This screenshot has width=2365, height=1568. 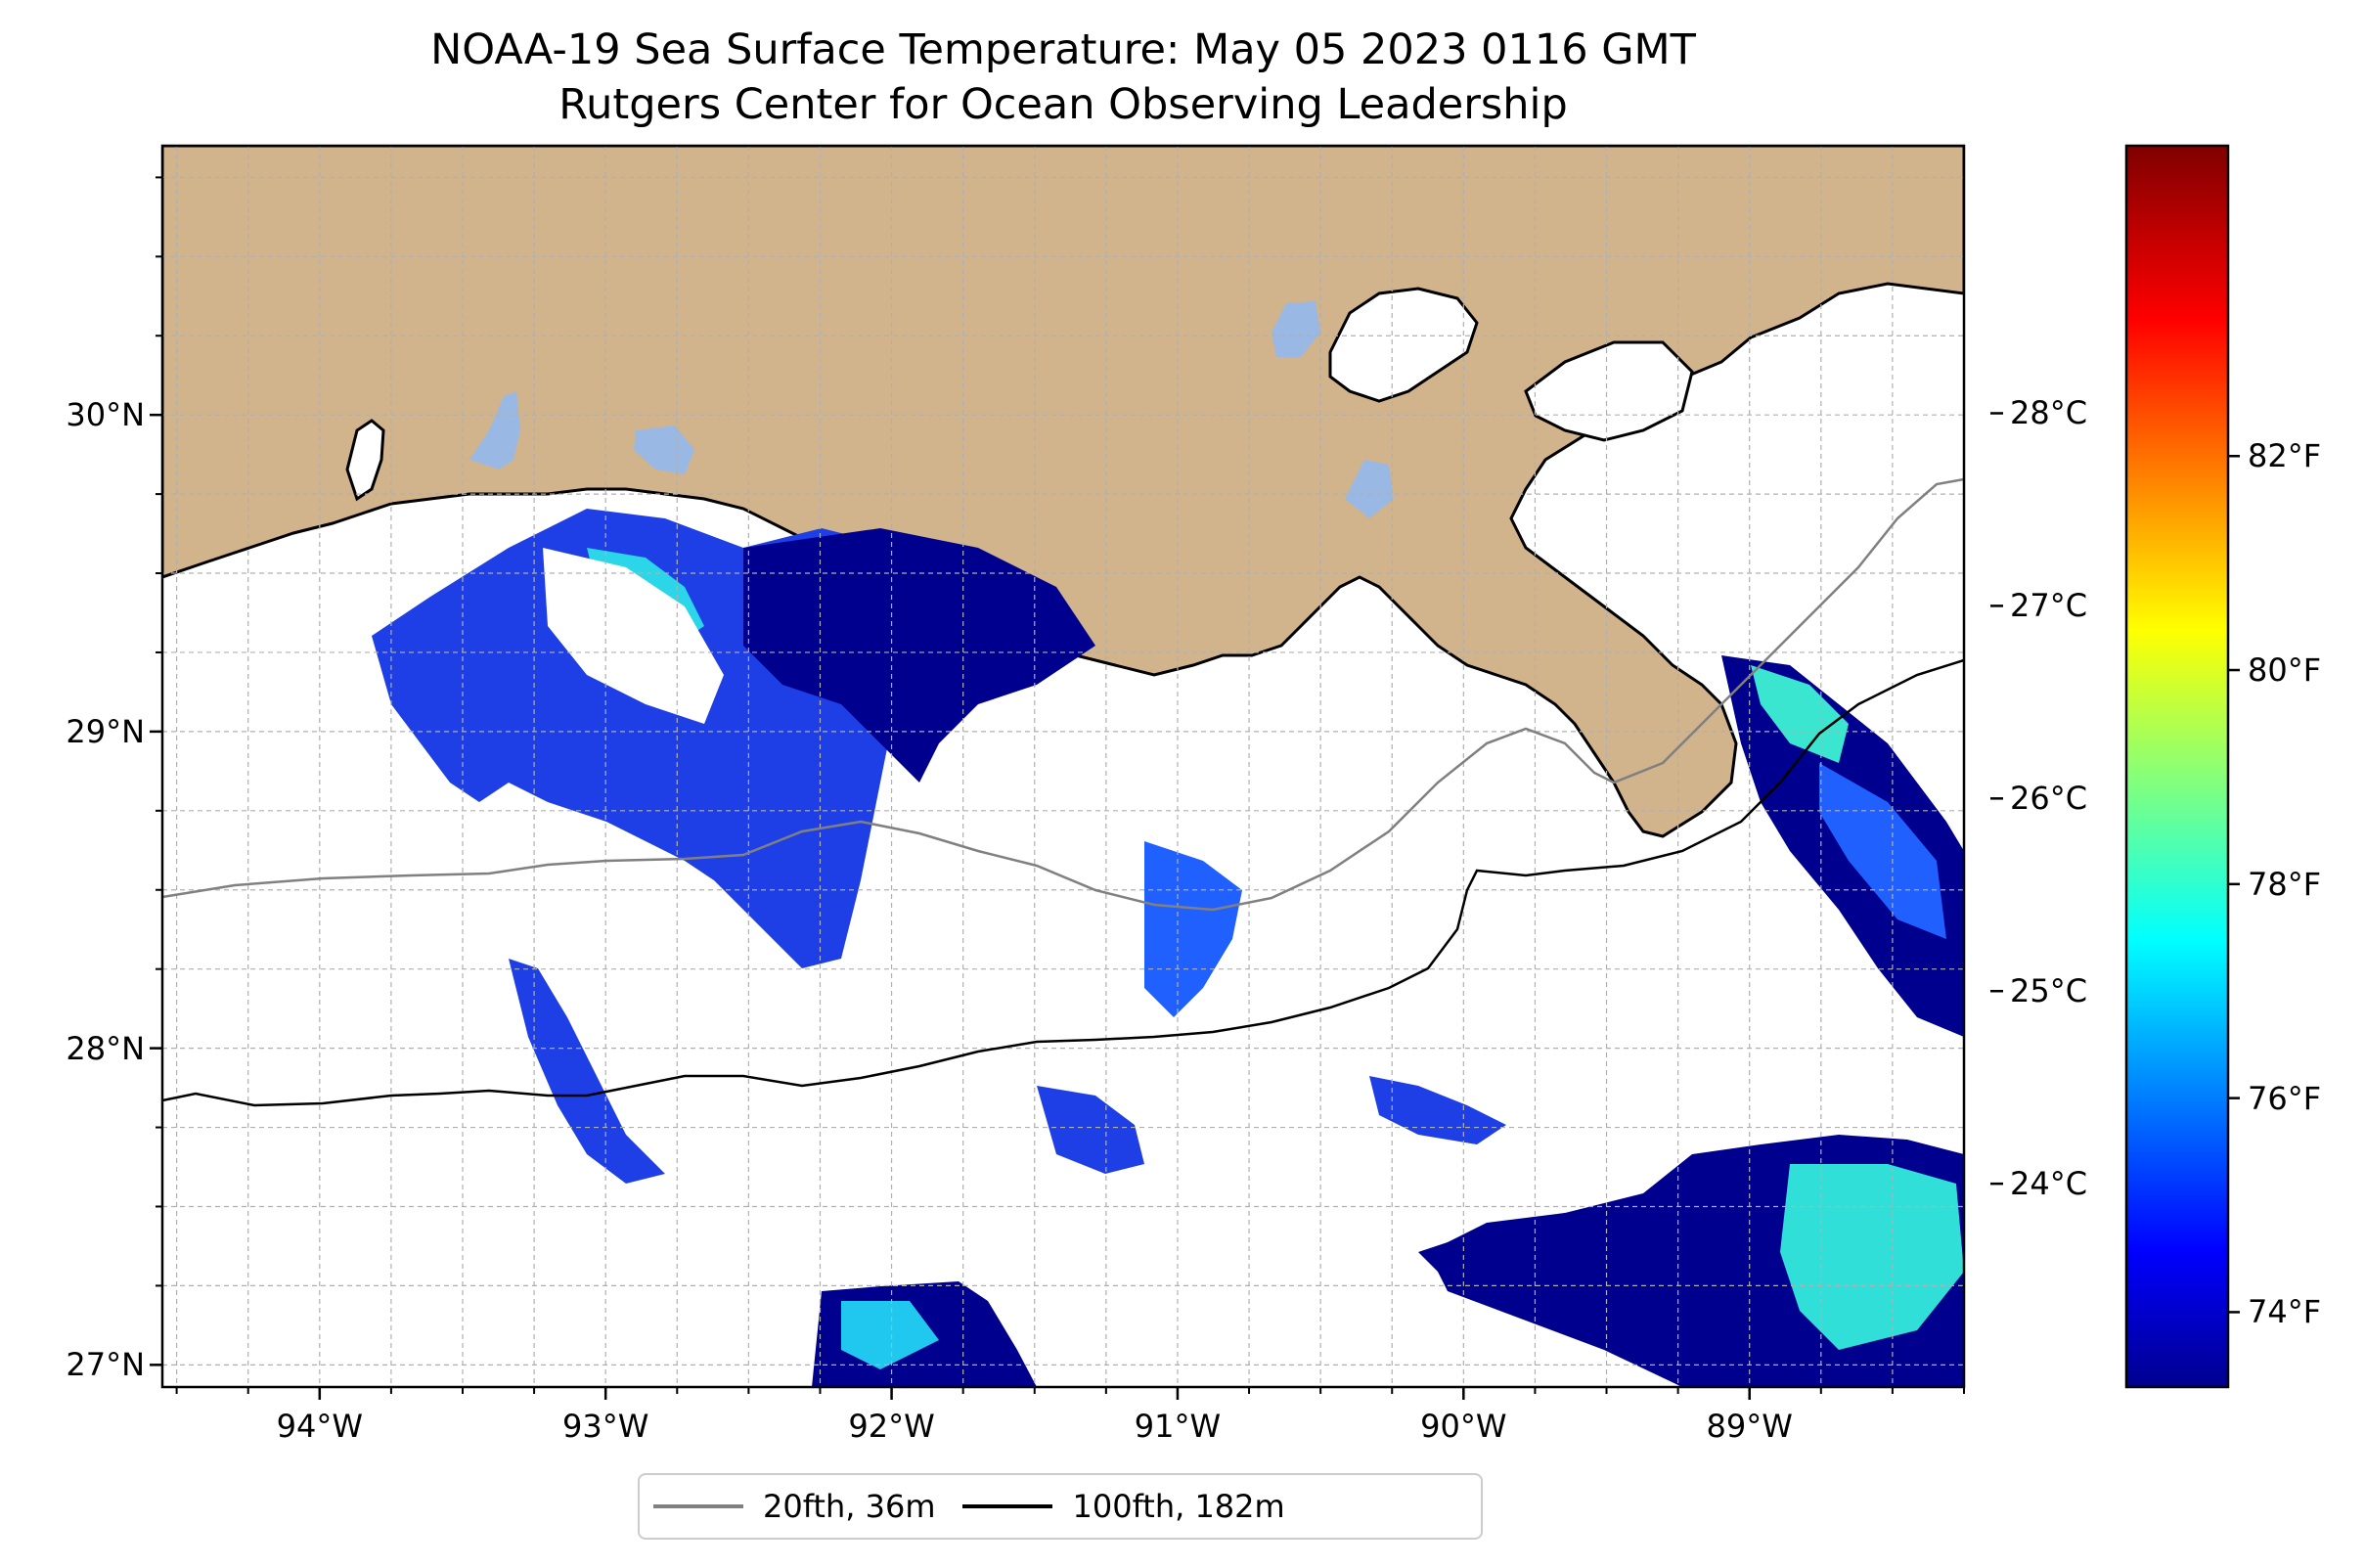 What do you see at coordinates (1007, 1506) in the screenshot?
I see `legend-swatch-100fth` at bounding box center [1007, 1506].